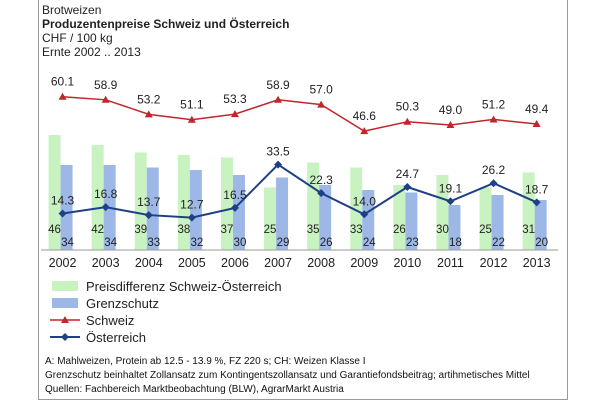 The width and height of the screenshot is (606, 402). I want to click on chart-title: Produzentenpreise Schweiz und Österreich, so click(166, 24).